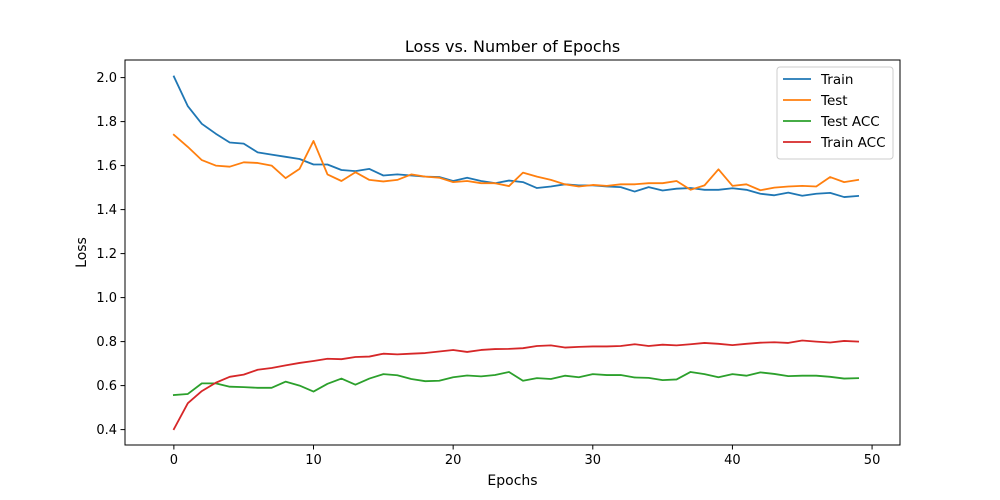 The width and height of the screenshot is (1000, 500). Describe the element at coordinates (106, 342) in the screenshot. I see `y-tick-label: 0.8` at that location.